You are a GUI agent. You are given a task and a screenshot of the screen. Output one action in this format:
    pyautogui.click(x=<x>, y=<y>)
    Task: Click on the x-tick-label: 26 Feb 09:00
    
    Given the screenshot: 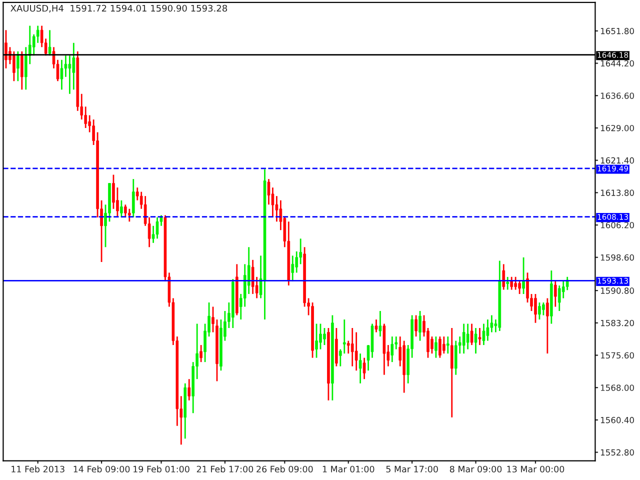 What is the action you would take?
    pyautogui.click(x=284, y=469)
    